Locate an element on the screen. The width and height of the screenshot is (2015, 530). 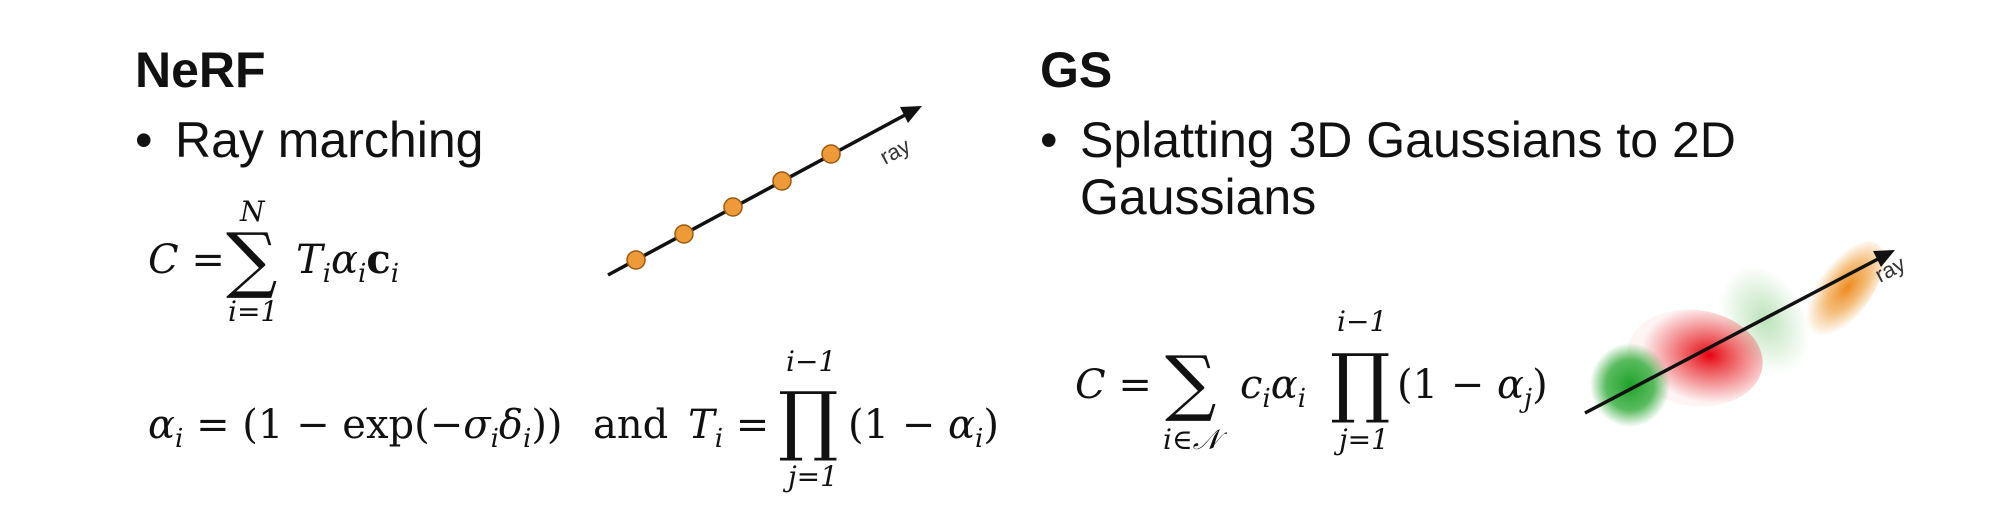
gs-bullet: • Splatting 3D Gaussians to 2D Gaussians is located at coordinates (1450, 169).